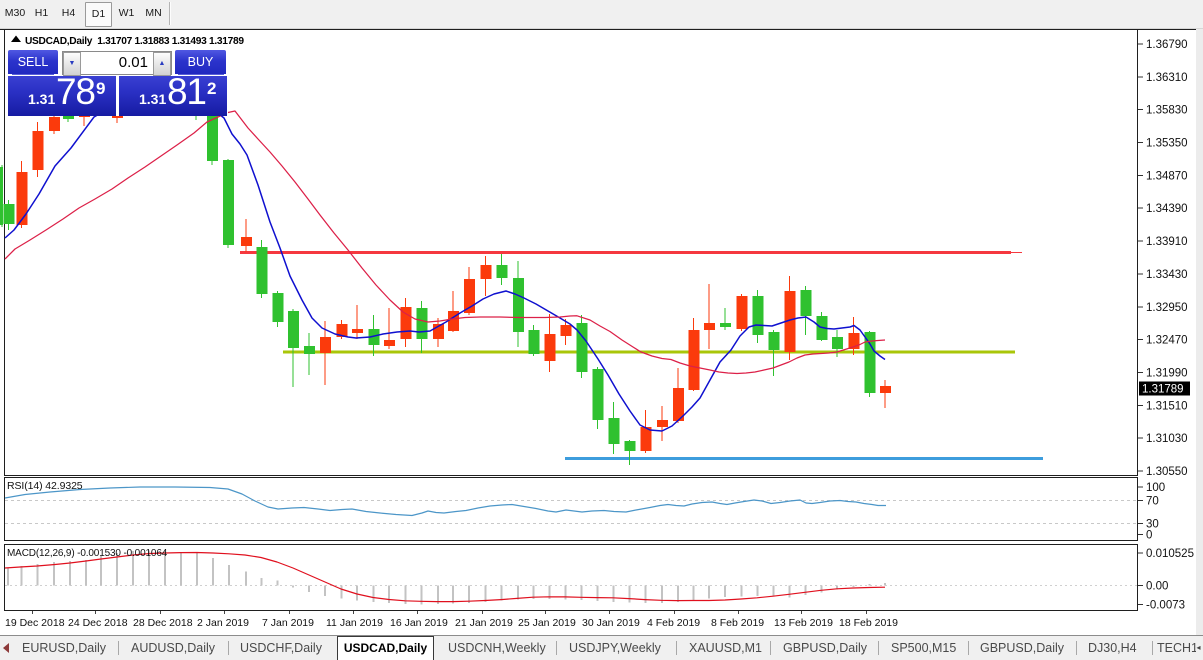 Image resolution: width=1203 pixels, height=660 pixels. What do you see at coordinates (1163, 390) in the screenshot?
I see `svg-text: 1.31789` at bounding box center [1163, 390].